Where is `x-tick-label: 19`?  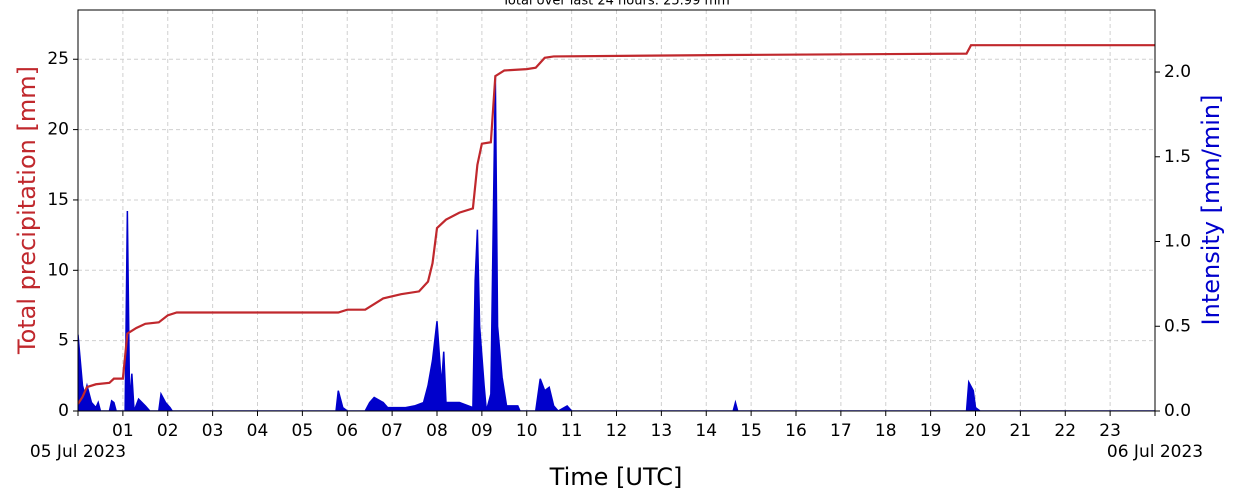
x-tick-label: 19 is located at coordinates (931, 431).